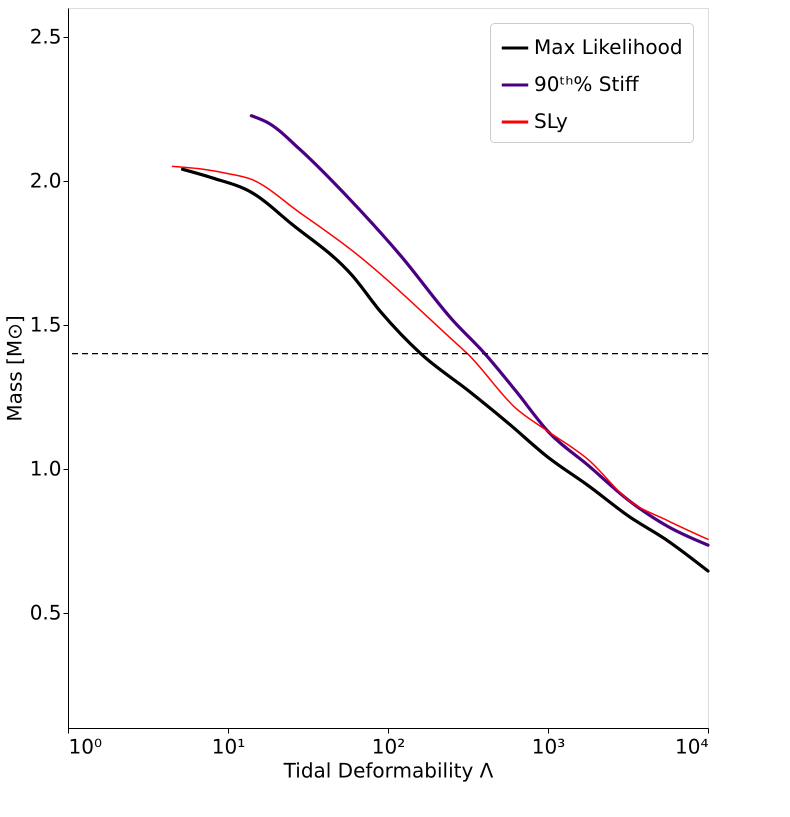  What do you see at coordinates (587, 84) in the screenshot?
I see `legend-label: 90ᵗʰ% Stiff` at bounding box center [587, 84].